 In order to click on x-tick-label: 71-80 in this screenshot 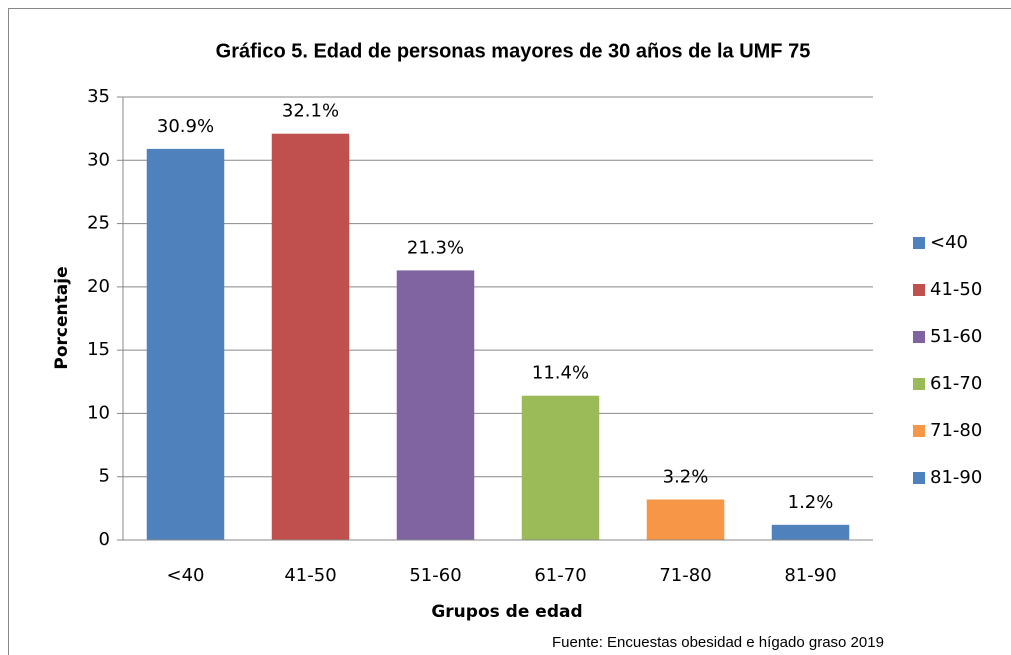, I will do `click(685, 575)`.